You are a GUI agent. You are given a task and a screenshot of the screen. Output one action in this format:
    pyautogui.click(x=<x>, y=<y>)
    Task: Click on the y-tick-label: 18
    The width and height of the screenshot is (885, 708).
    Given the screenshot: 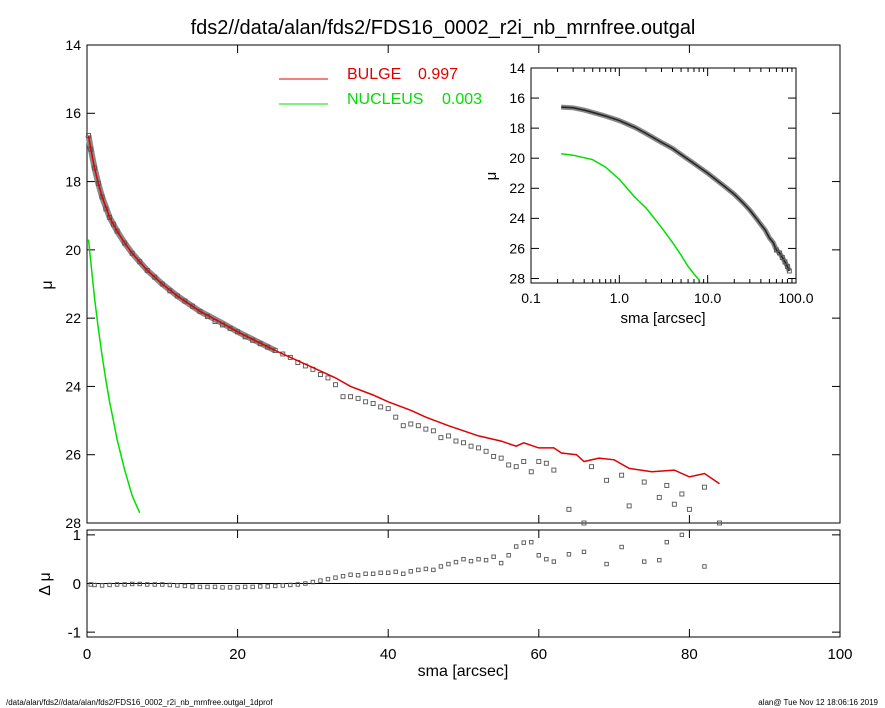 What is the action you would take?
    pyautogui.click(x=73, y=181)
    